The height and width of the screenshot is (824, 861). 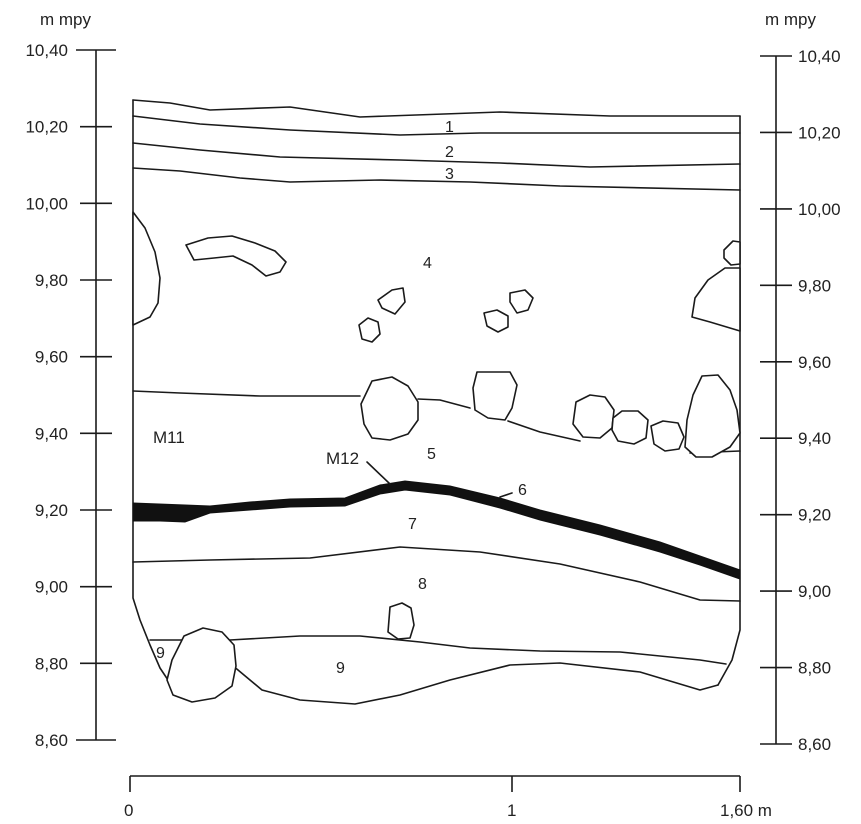 I want to click on stone-right-wall-small, so click(x=732, y=253).